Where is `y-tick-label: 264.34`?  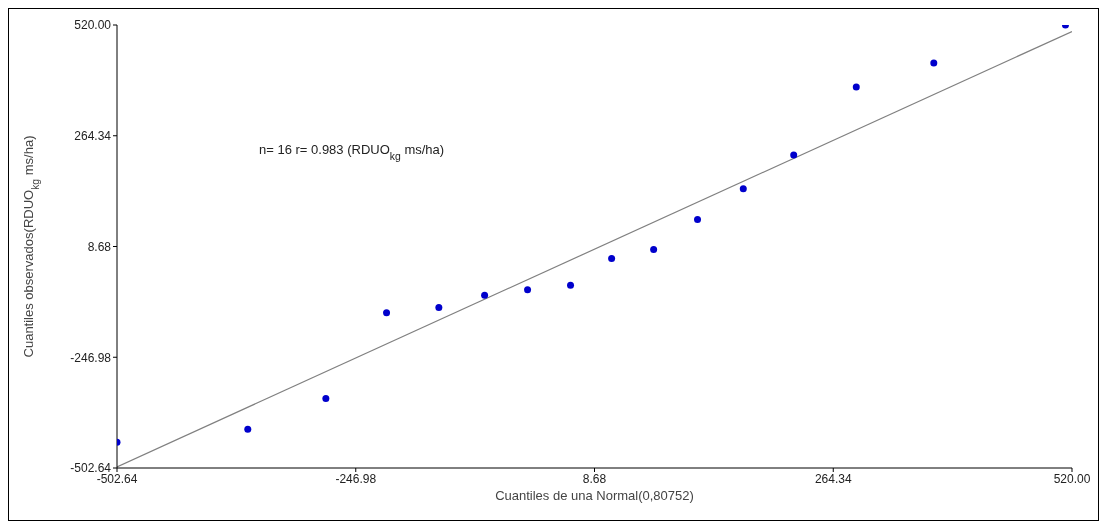
y-tick-label: 264.34 is located at coordinates (93, 136).